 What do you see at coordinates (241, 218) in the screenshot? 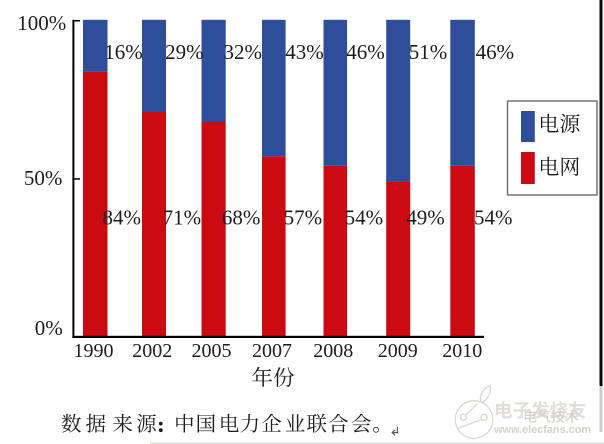
I see `svg-text: 68%` at bounding box center [241, 218].